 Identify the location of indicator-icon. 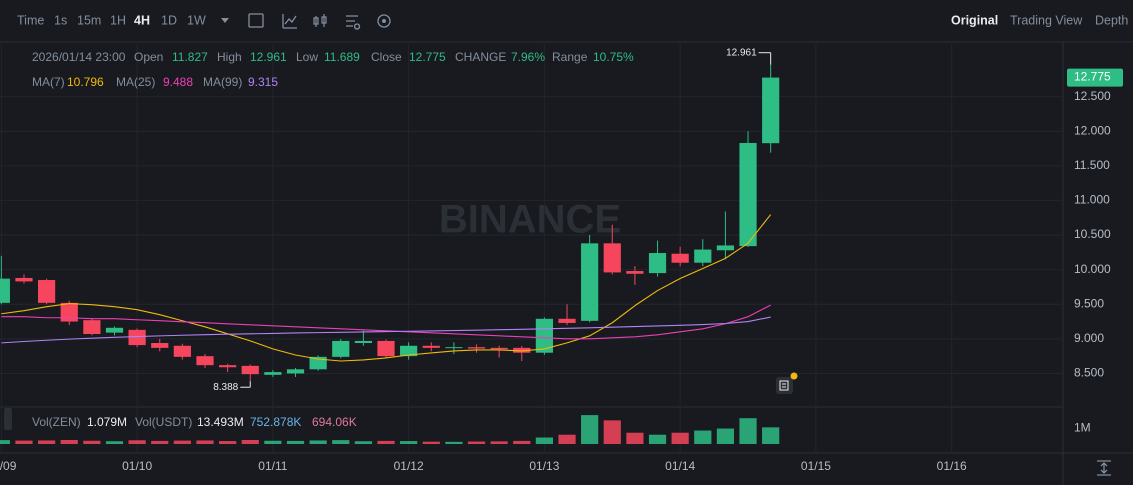
(256, 20).